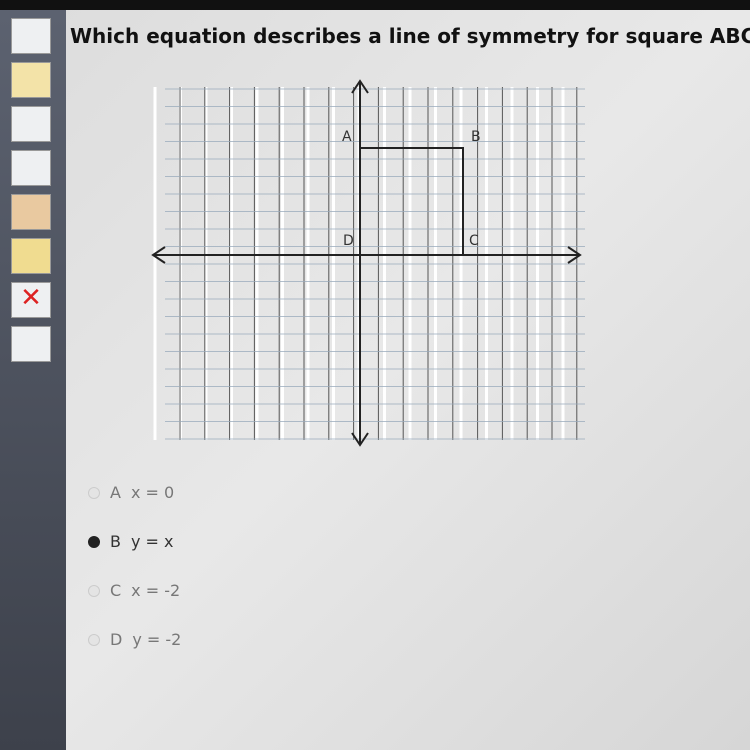  What do you see at coordinates (31, 124) in the screenshot?
I see `highlighter-tool` at bounding box center [31, 124].